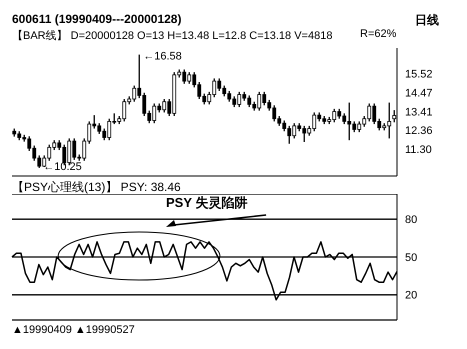 The width and height of the screenshot is (467, 349). I want to click on annotation: ←16.58, so click(162, 56).